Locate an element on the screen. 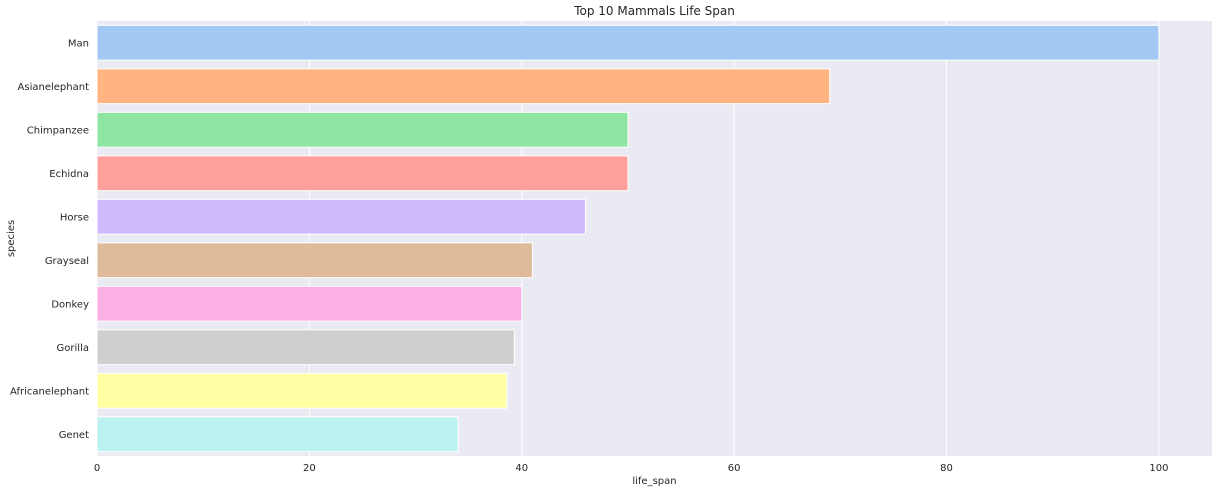 The width and height of the screenshot is (1220, 492). x-tick-label: 20 is located at coordinates (309, 468).